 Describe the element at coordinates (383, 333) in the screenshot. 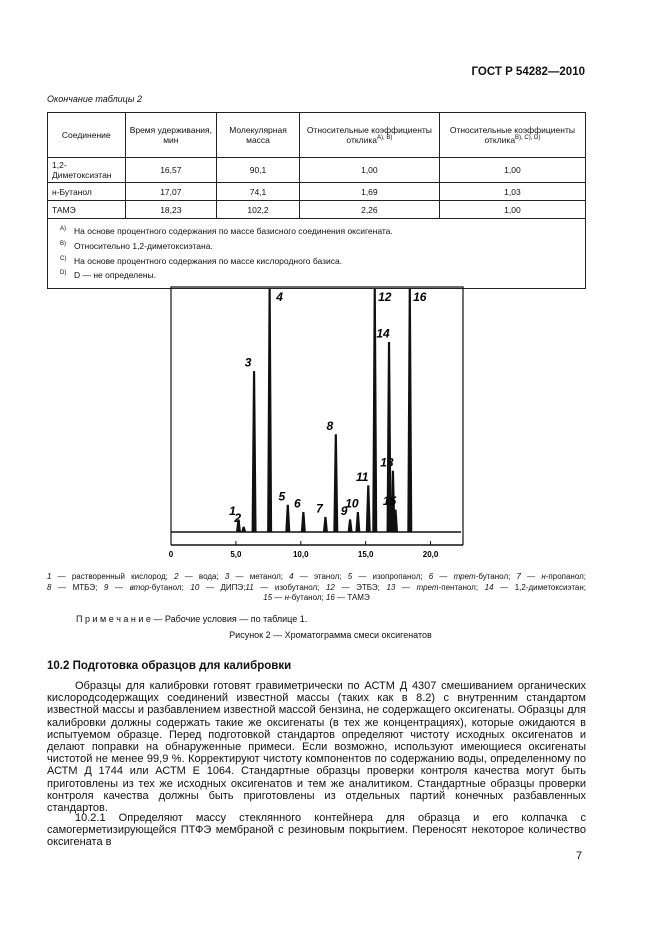

I see `peak-label: 14` at that location.